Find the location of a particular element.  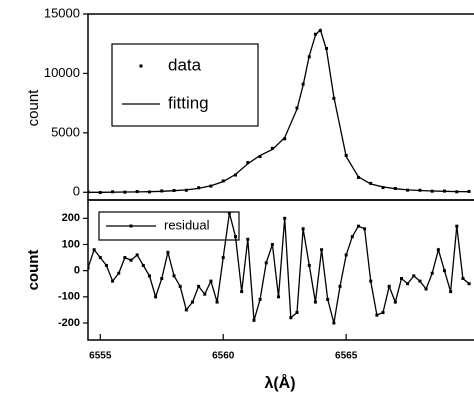

legend-label: residual is located at coordinates (187, 224).